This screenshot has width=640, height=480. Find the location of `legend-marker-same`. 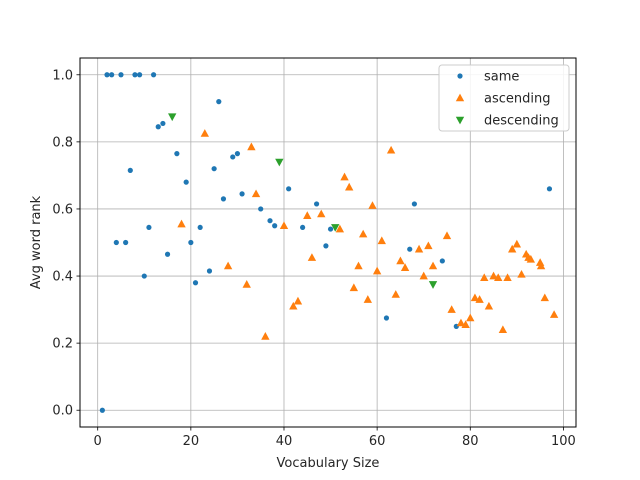

legend-marker-same is located at coordinates (460, 76).